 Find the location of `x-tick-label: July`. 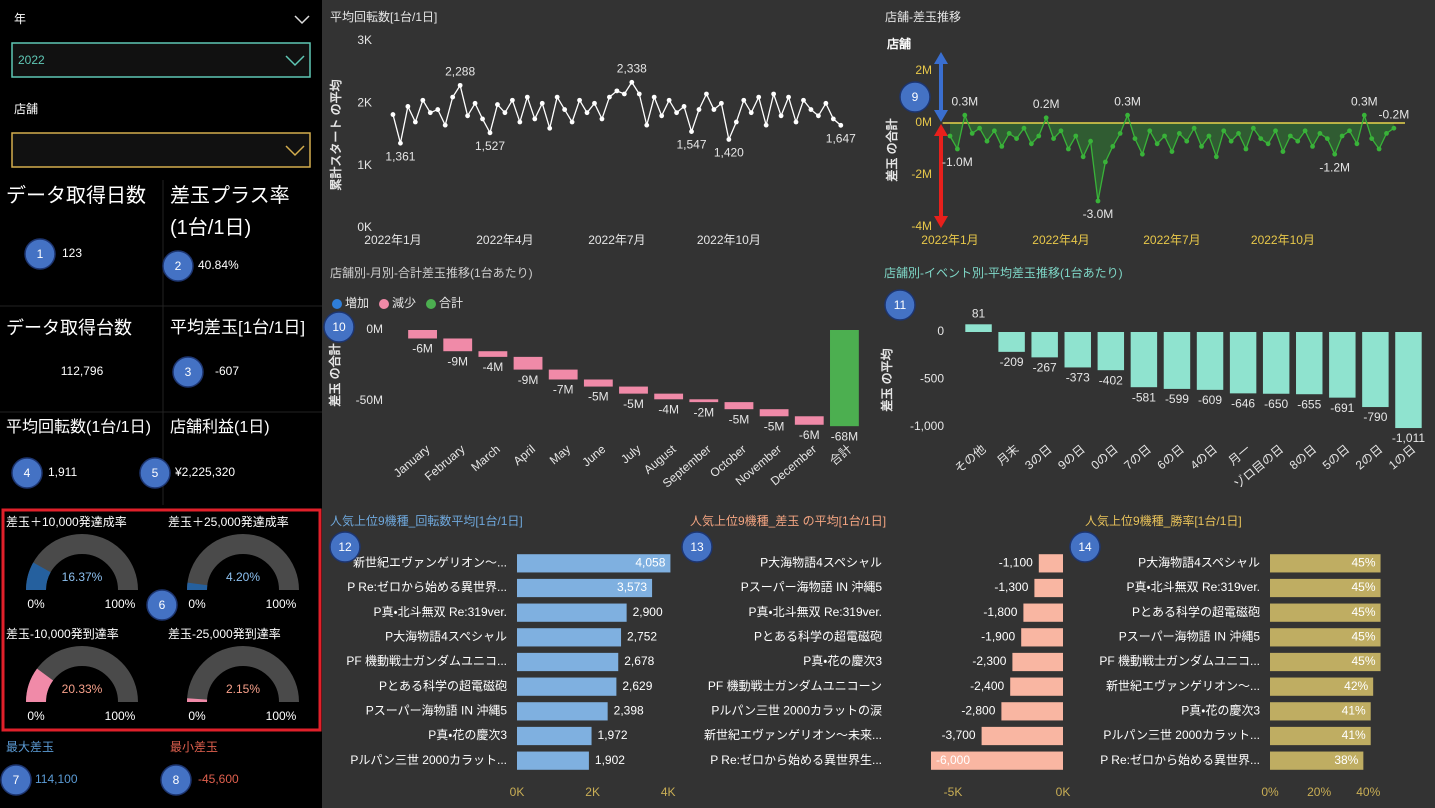

x-tick-label: July is located at coordinates (630, 454).